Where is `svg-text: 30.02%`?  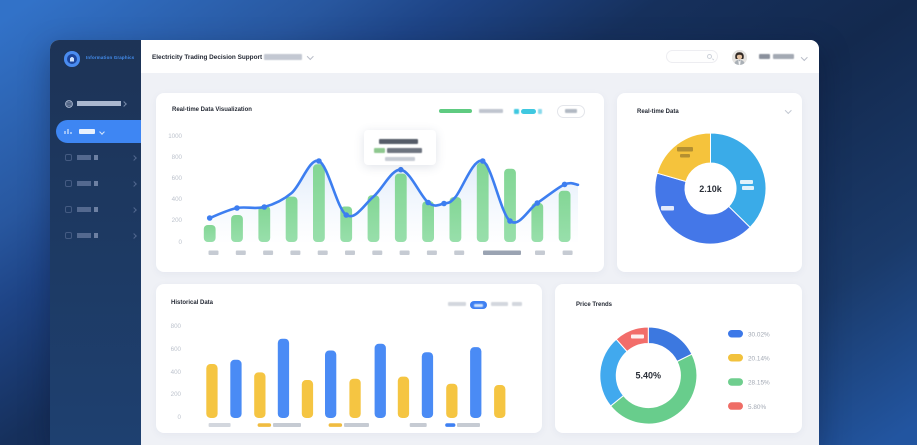
svg-text: 30.02% is located at coordinates (759, 335).